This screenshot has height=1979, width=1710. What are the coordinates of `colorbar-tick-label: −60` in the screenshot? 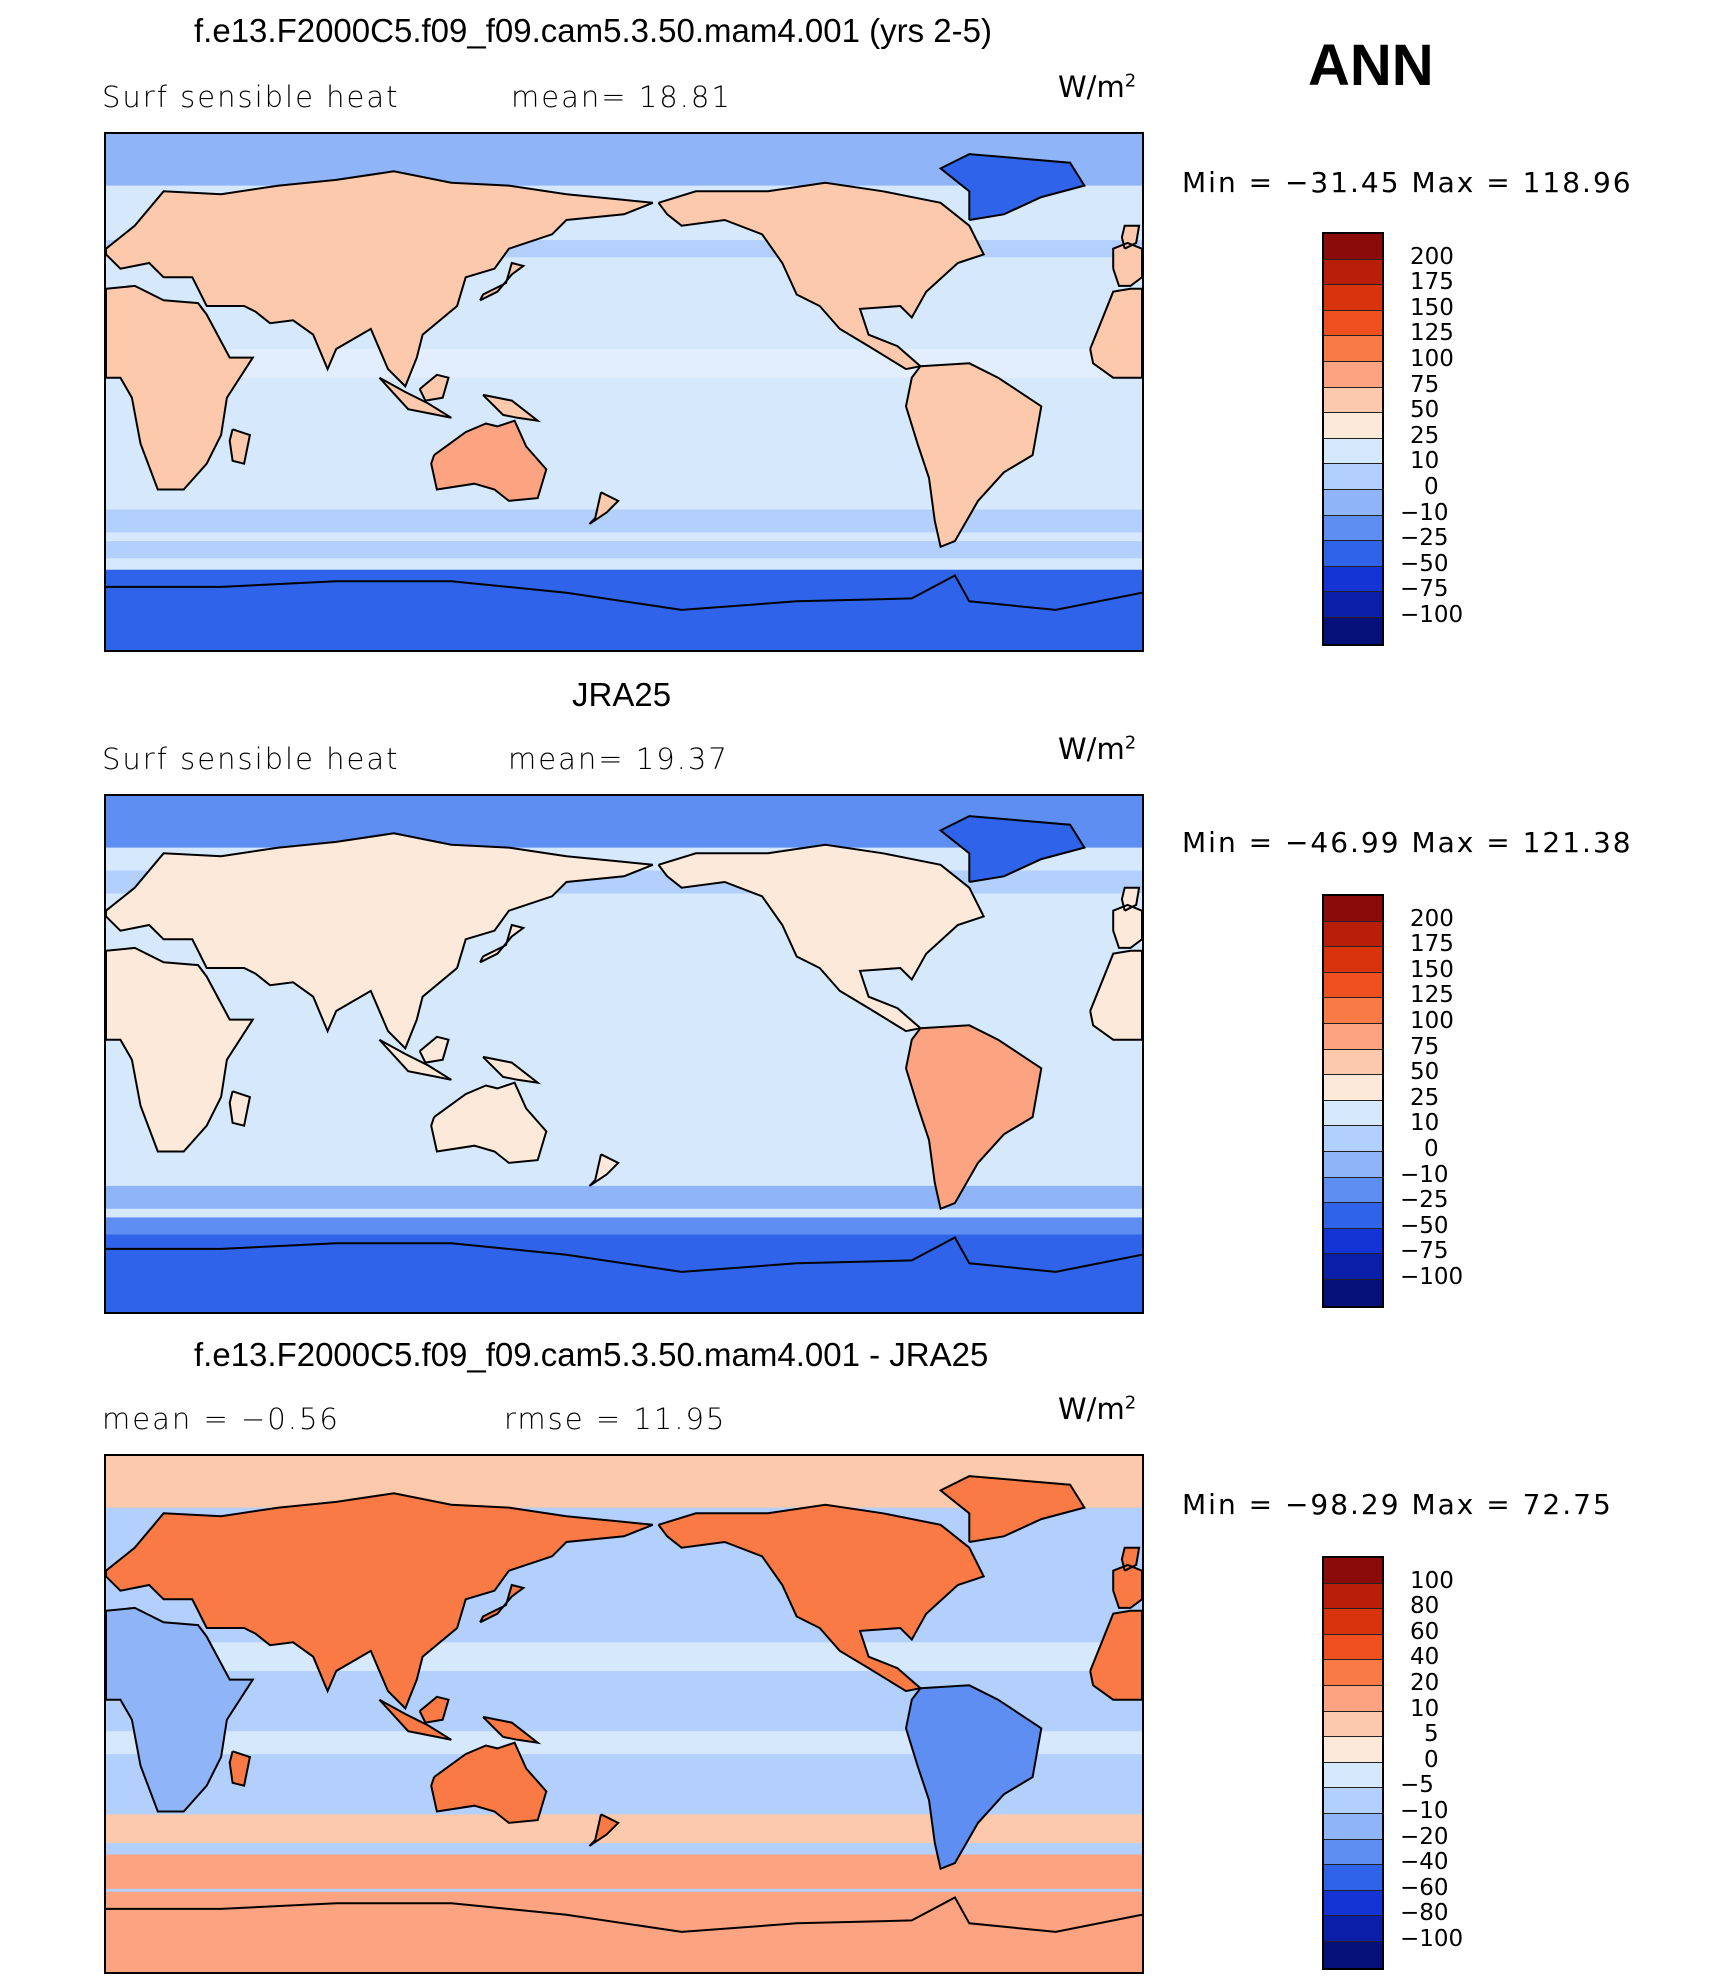 It's located at (1424, 1887).